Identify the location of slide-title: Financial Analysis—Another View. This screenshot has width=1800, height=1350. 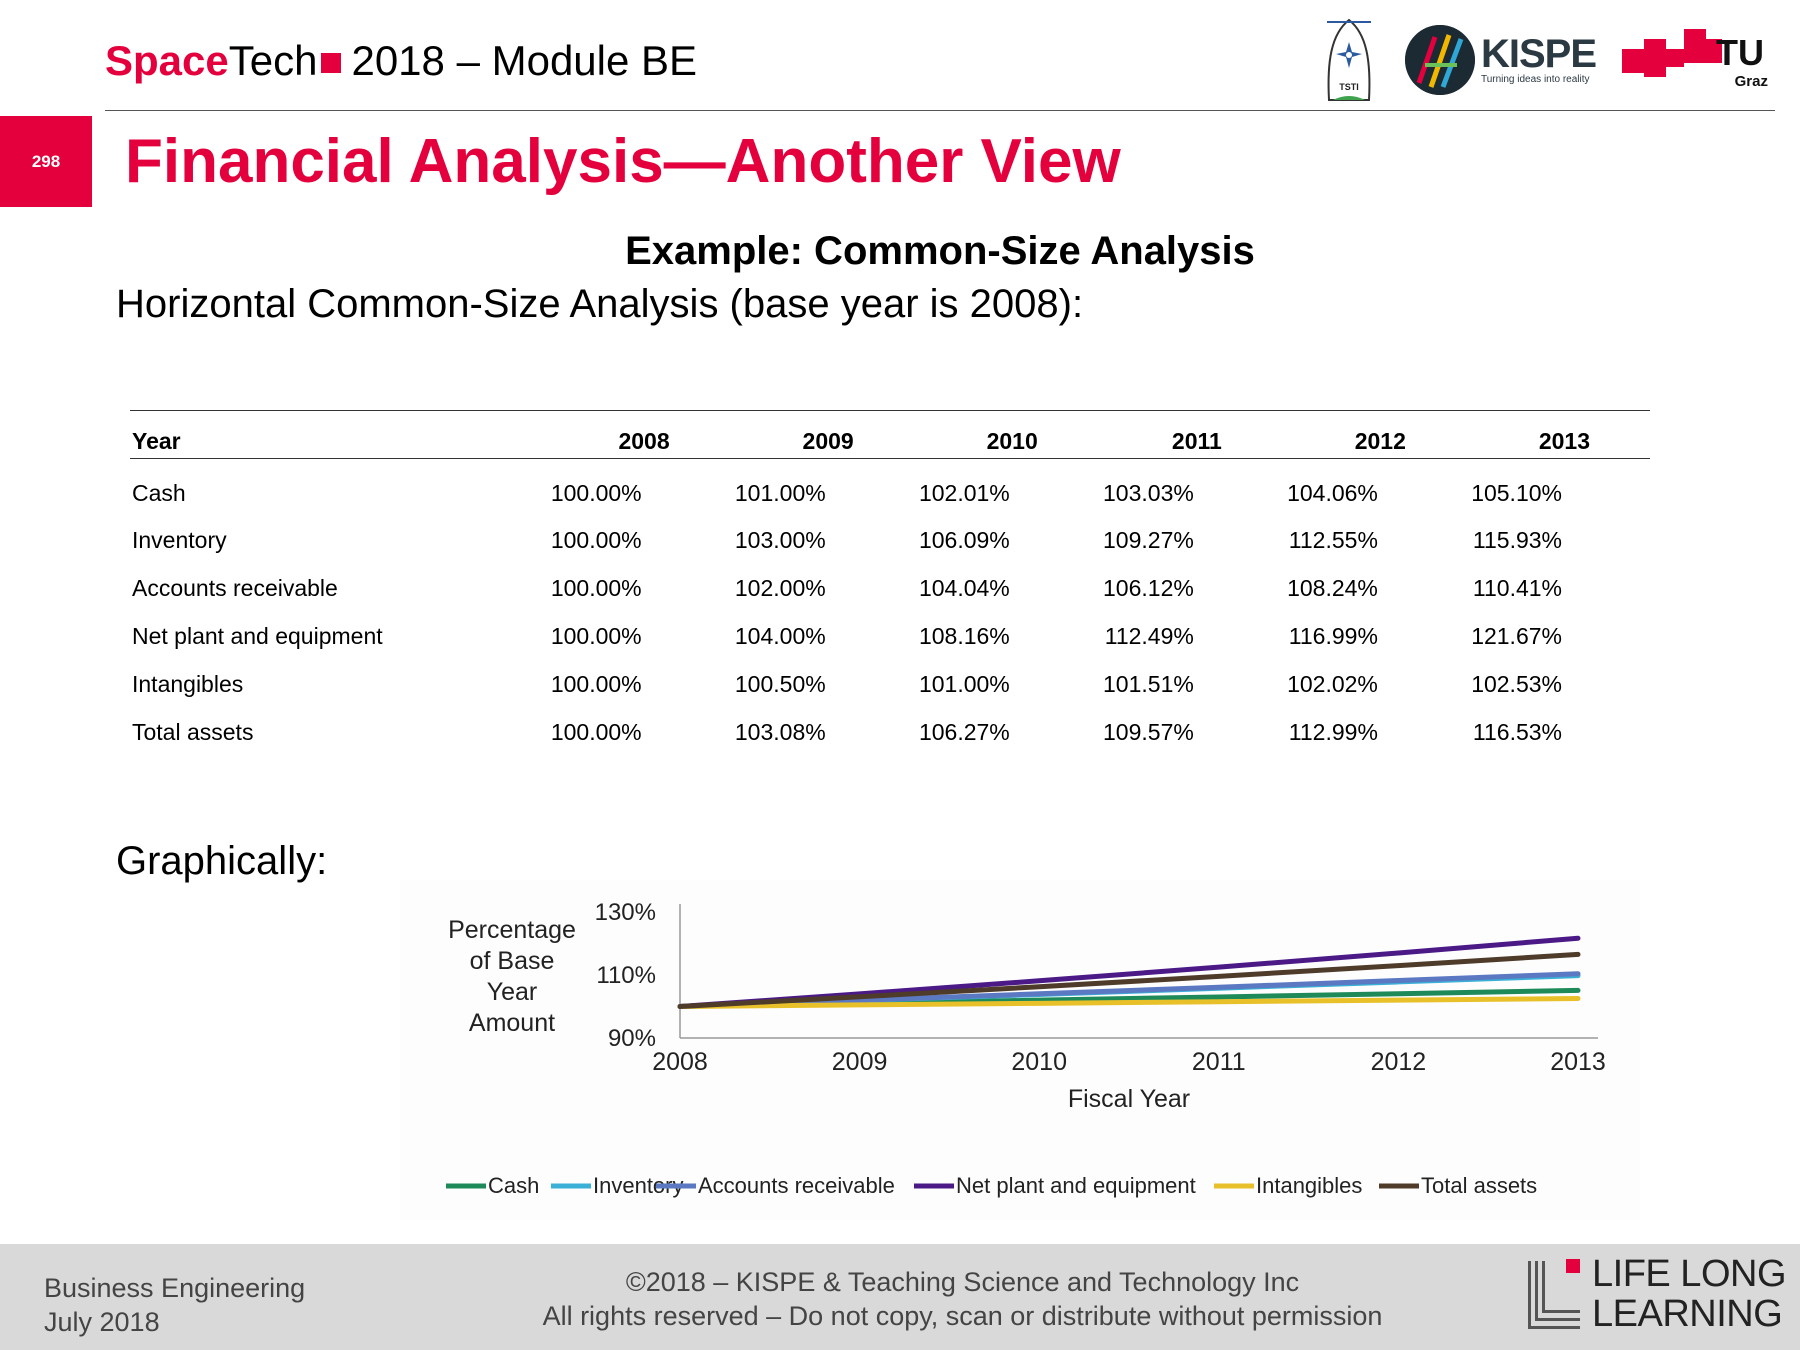
(623, 161).